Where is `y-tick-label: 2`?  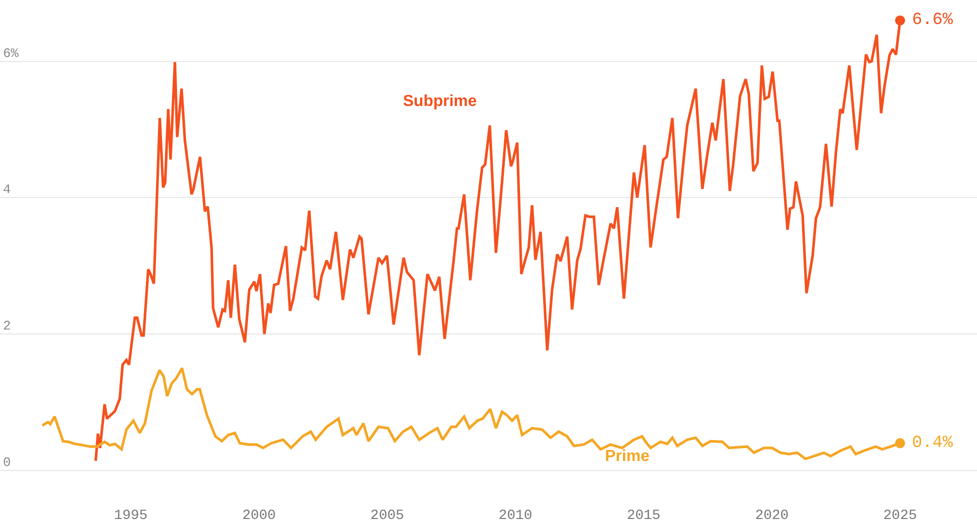 y-tick-label: 2 is located at coordinates (7, 326).